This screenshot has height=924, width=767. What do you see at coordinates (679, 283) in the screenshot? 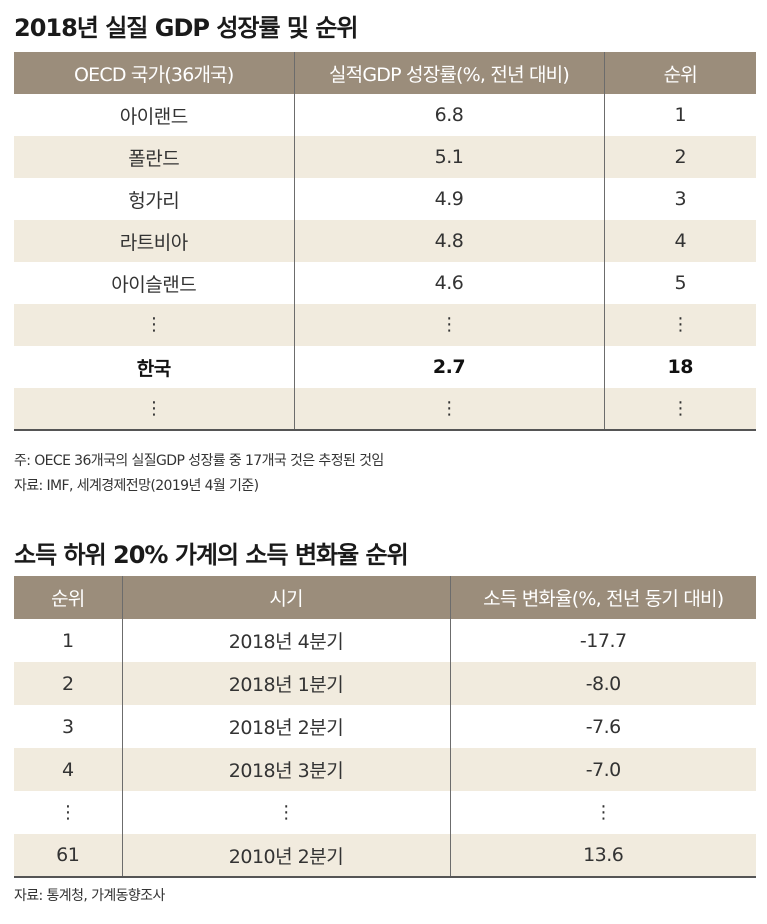
I see `rank-cell: 5` at bounding box center [679, 283].